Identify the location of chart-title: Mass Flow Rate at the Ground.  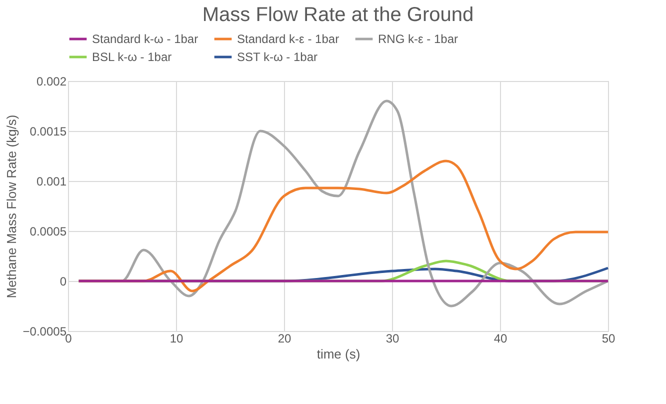
(338, 15).